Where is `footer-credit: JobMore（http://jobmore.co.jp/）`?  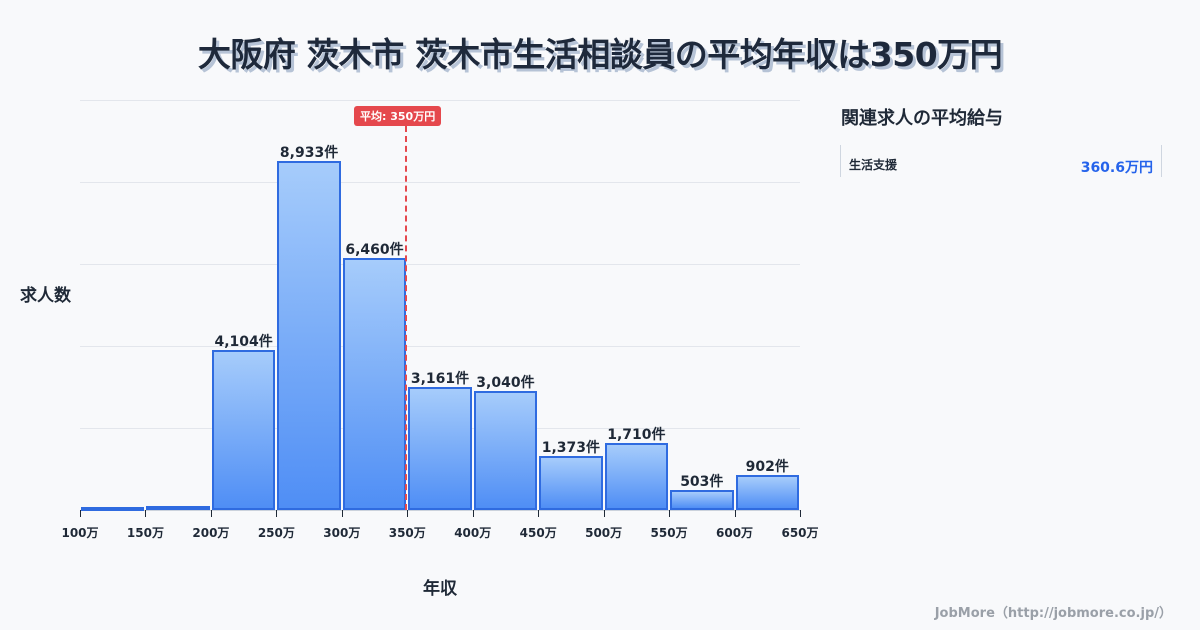 footer-credit: JobMore（http://jobmore.co.jp/） is located at coordinates (1053, 613).